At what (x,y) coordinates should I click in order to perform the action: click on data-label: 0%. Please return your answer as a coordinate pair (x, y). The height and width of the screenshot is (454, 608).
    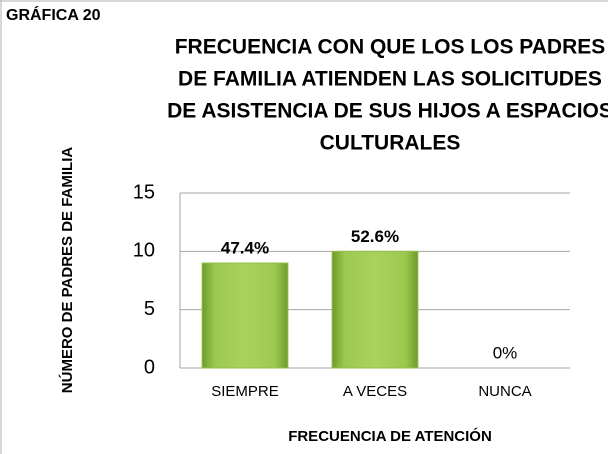
    Looking at the image, I should click on (505, 352).